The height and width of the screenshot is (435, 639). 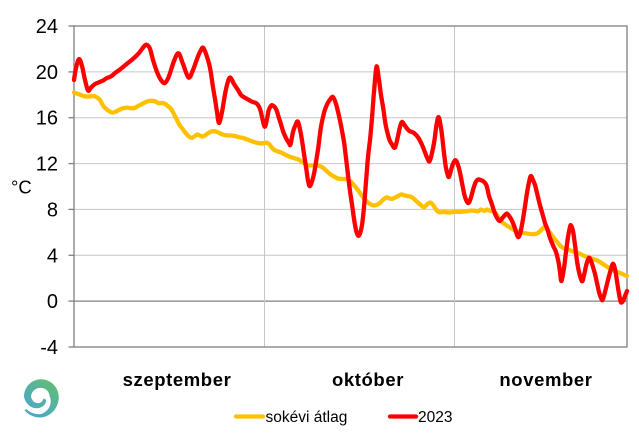 What do you see at coordinates (47, 73) in the screenshot?
I see `svg-text: 20` at bounding box center [47, 73].